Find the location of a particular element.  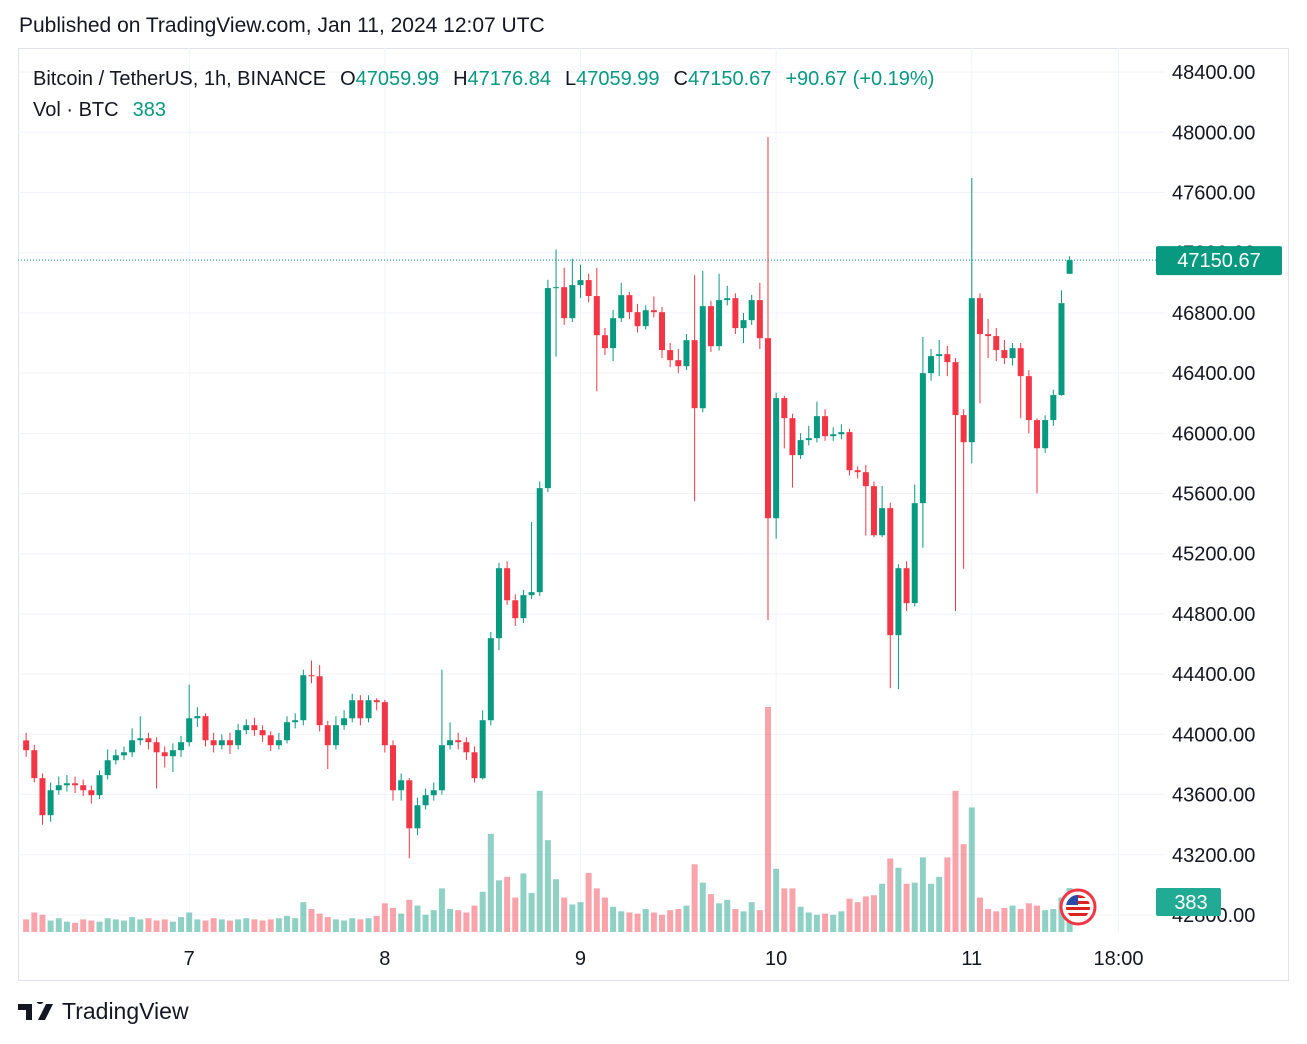

y-tick-label: 48000.00 is located at coordinates (1213, 133).